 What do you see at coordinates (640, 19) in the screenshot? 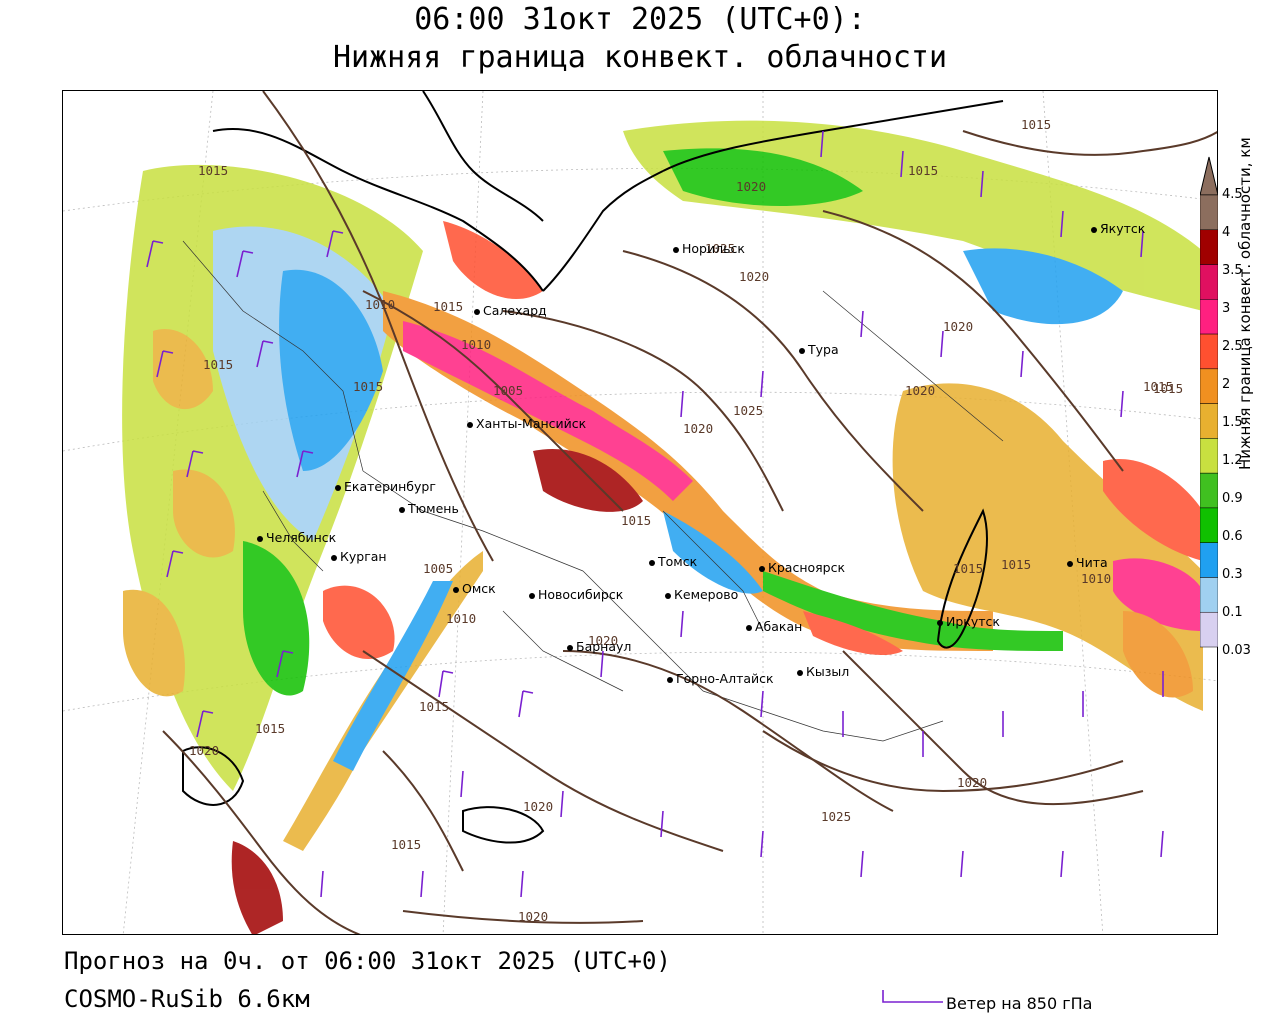
I see `map-title: 06:00 31окт 2025 (UTC+0):` at bounding box center [640, 19].